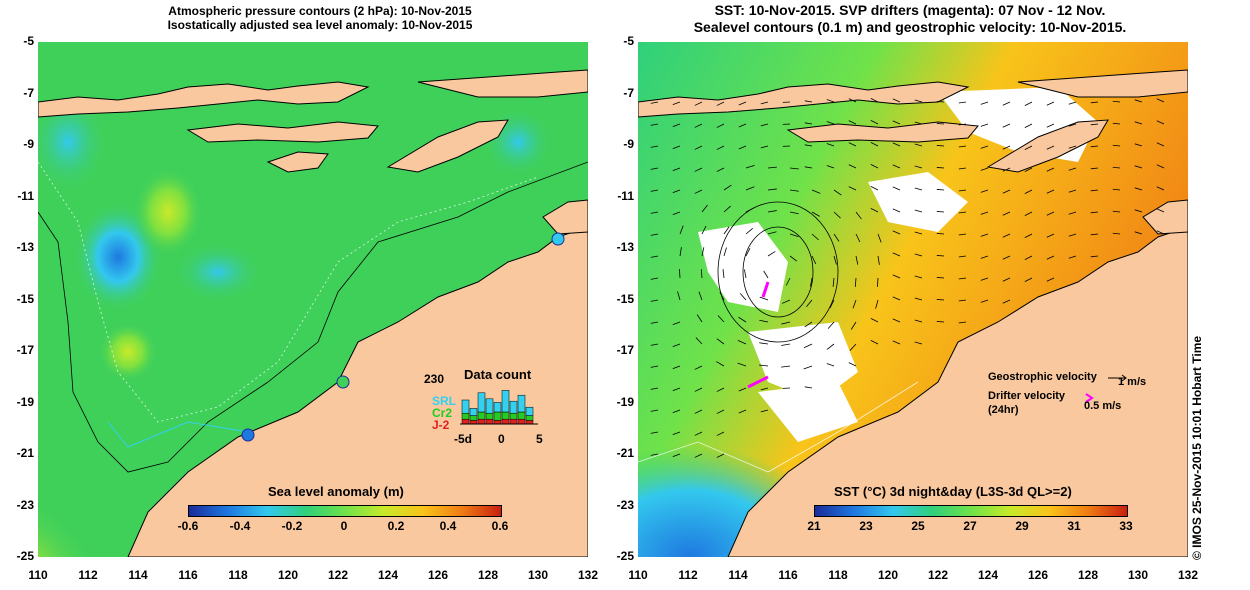 The height and width of the screenshot is (590, 1250). What do you see at coordinates (442, 413) in the screenshot?
I see `legend-cr2: Cr2` at bounding box center [442, 413].